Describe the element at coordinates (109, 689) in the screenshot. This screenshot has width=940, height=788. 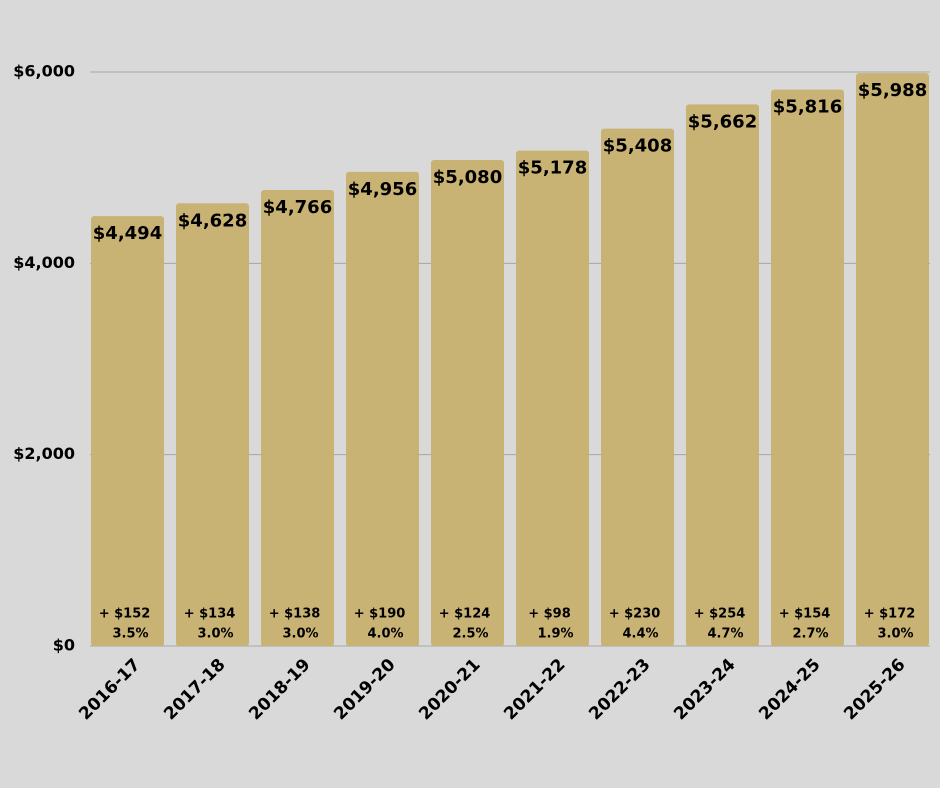
I see `x-tick-label: 2016-17` at that location.